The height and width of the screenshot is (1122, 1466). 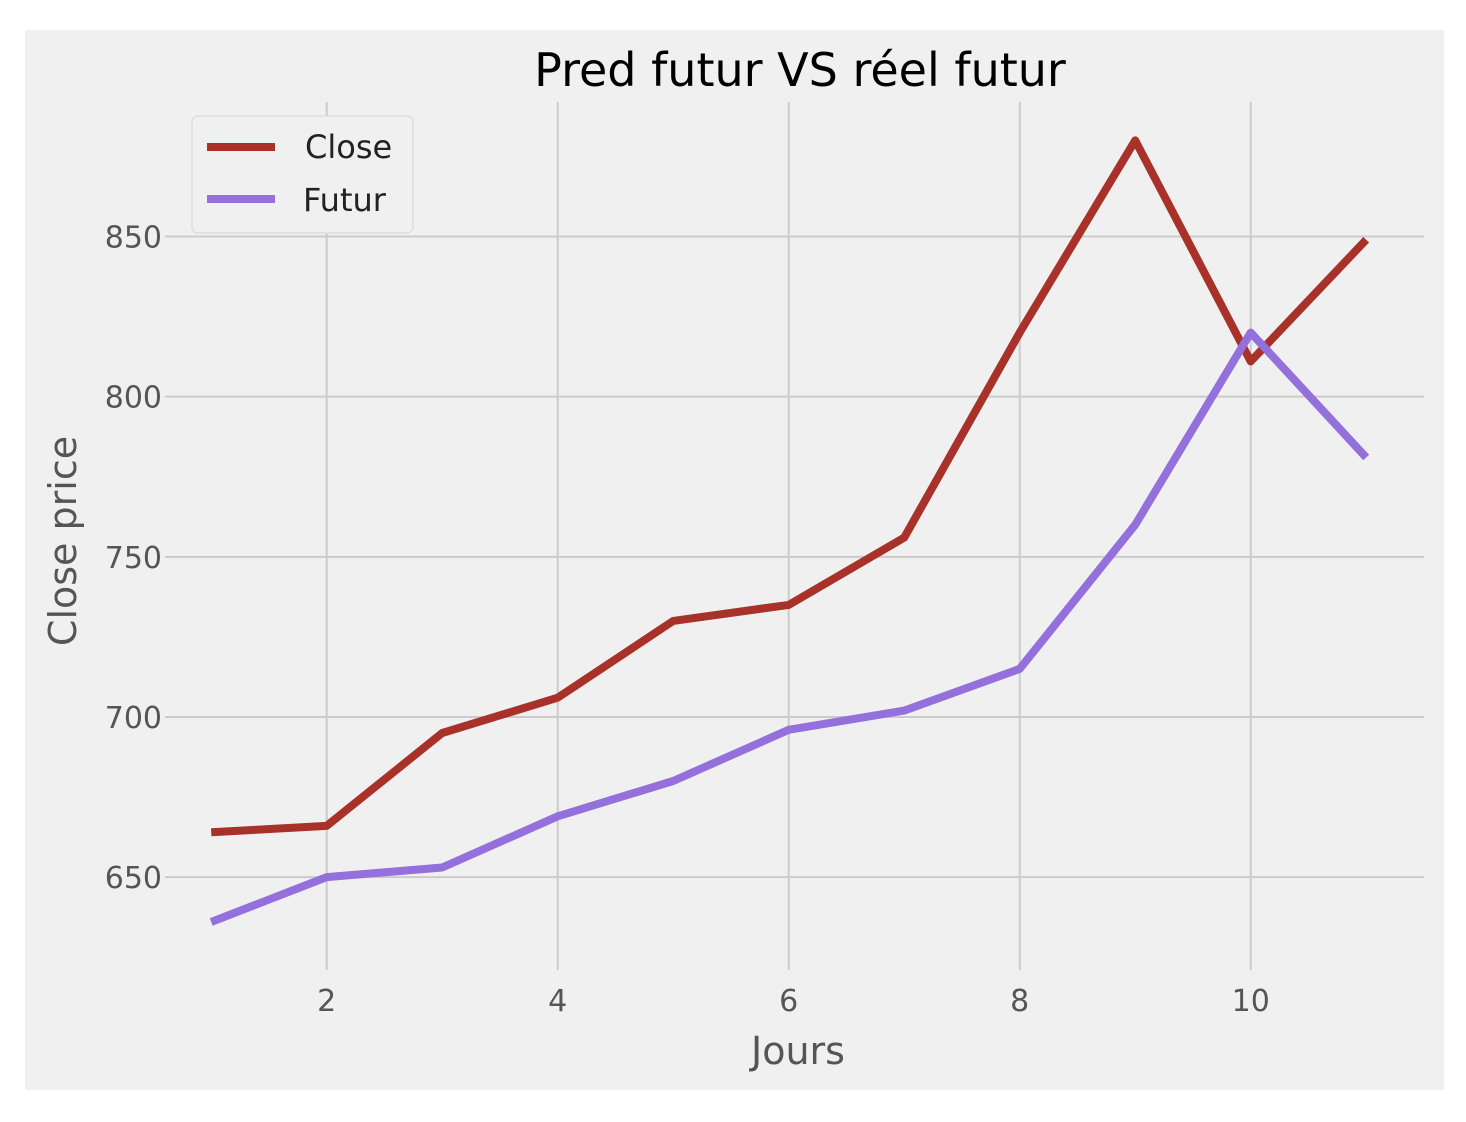 I want to click on x-tick-label: 6, so click(x=788, y=1001).